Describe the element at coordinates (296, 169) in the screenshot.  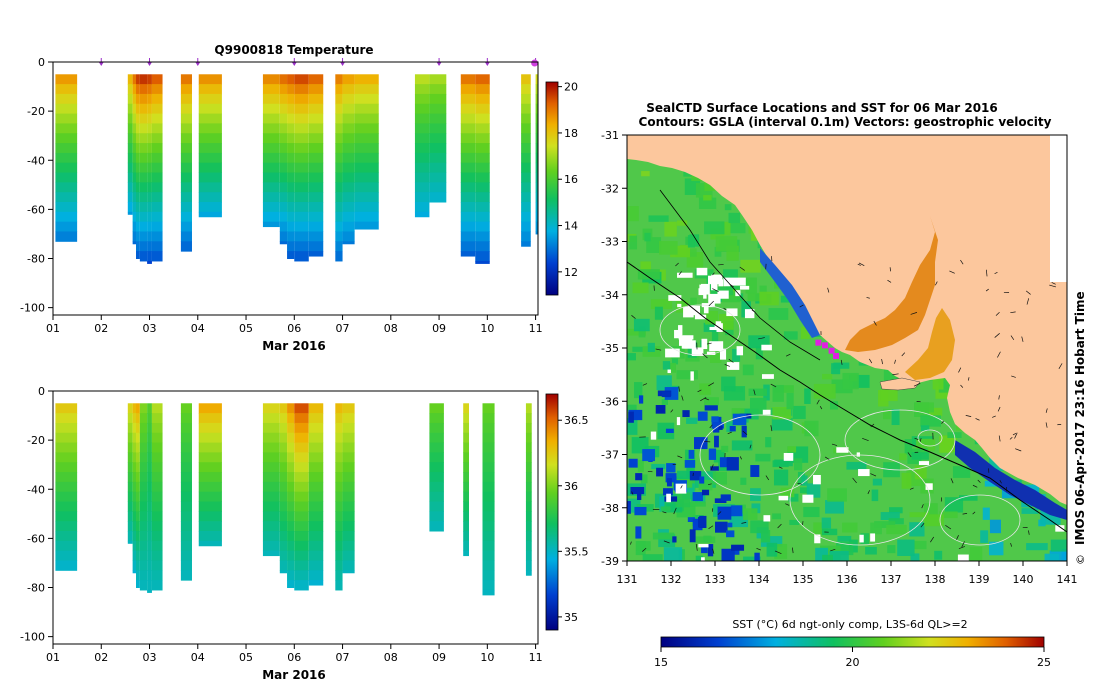
I see `temperature-cells` at that location.